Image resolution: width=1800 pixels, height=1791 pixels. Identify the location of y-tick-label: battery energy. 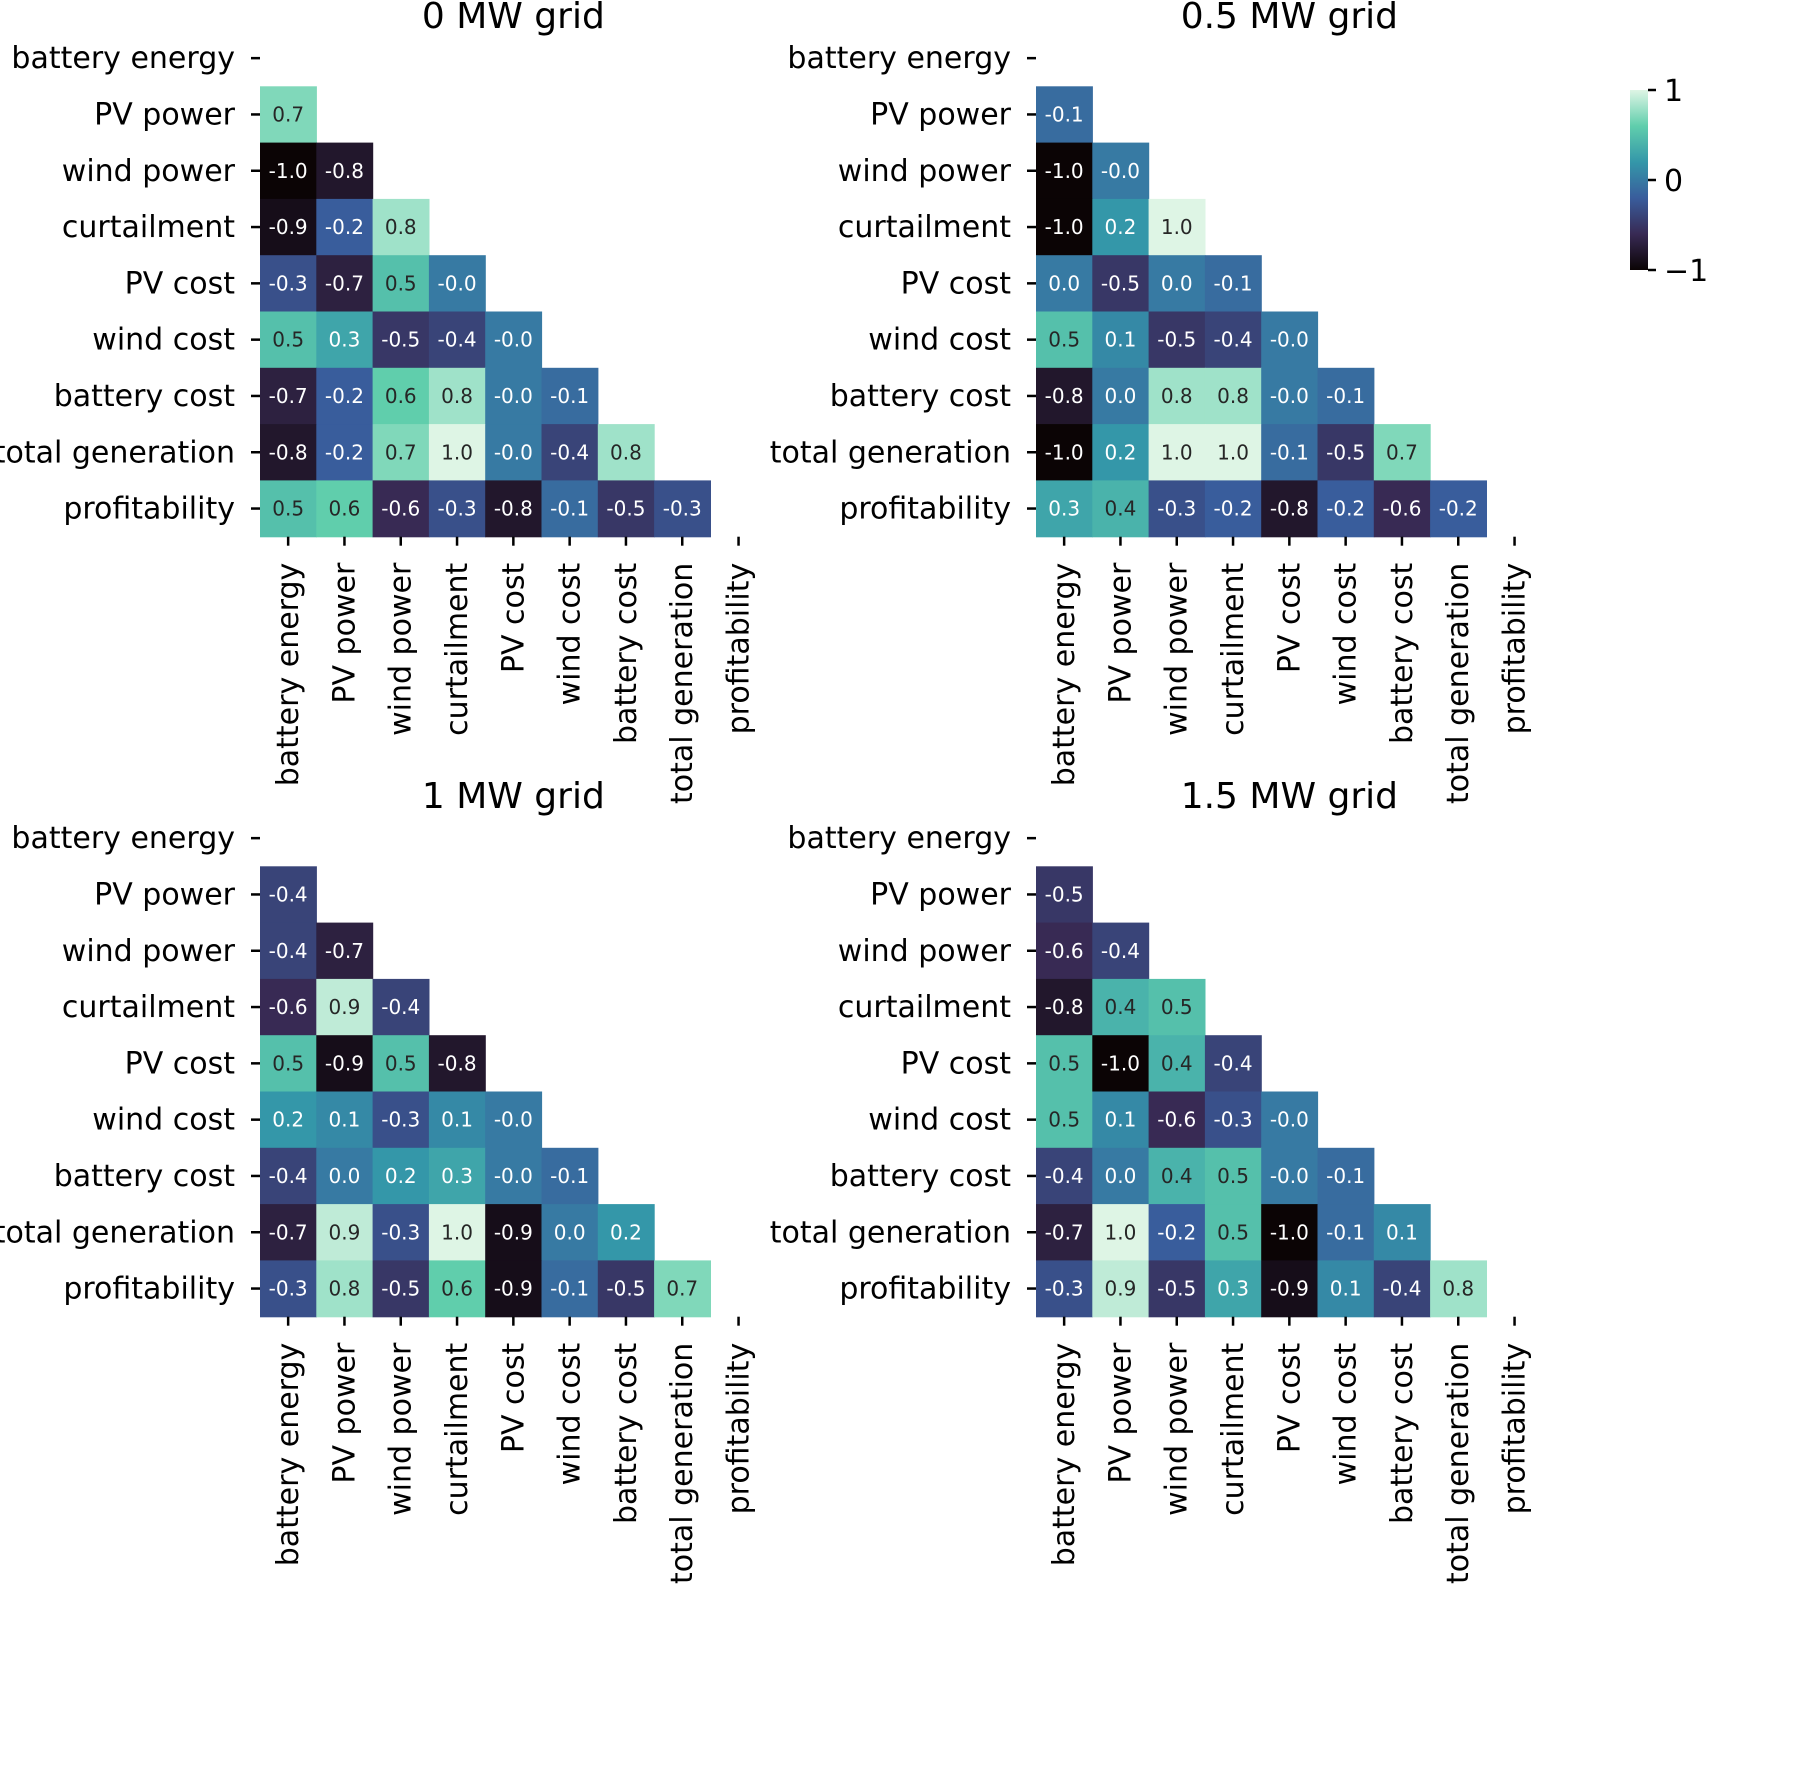
(899, 58).